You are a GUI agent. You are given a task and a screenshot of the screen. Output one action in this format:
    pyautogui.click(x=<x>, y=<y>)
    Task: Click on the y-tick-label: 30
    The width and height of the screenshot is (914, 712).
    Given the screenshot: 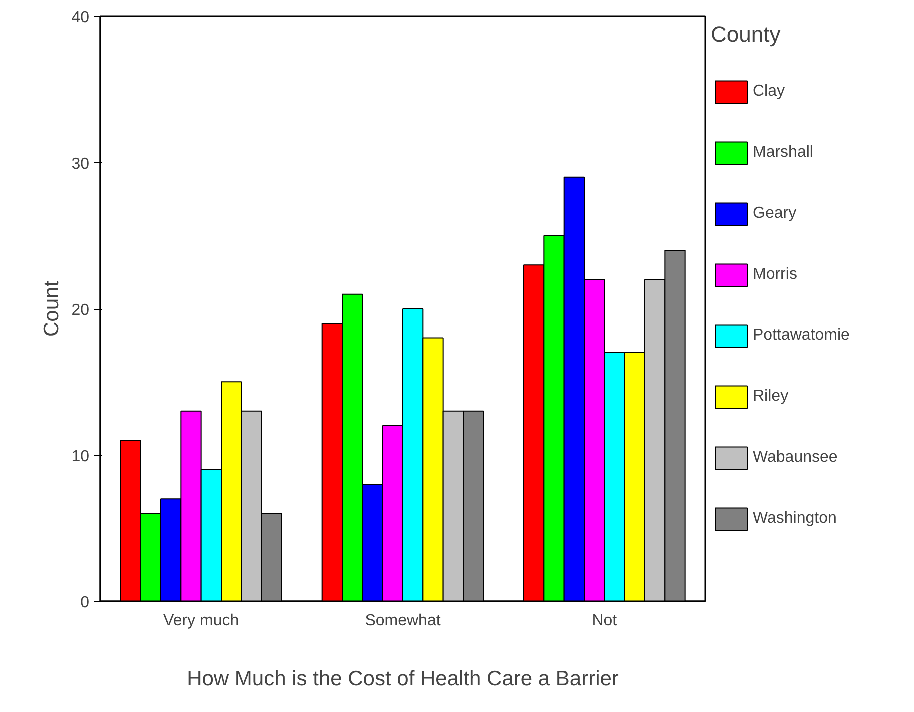 What is the action you would take?
    pyautogui.click(x=81, y=164)
    